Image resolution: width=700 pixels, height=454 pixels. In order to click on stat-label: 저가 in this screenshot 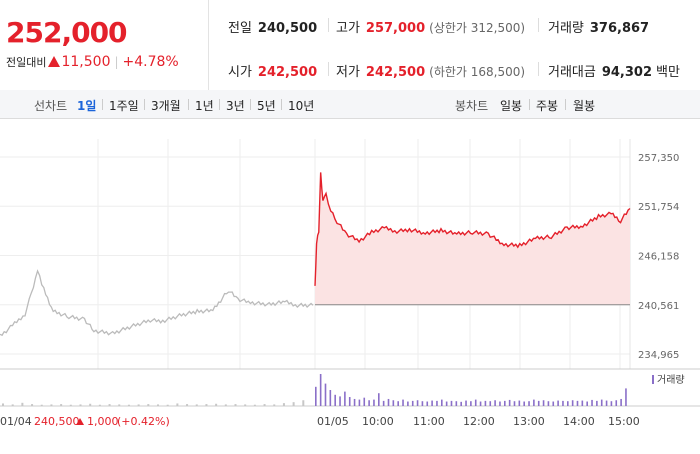, I will do `click(348, 72)`.